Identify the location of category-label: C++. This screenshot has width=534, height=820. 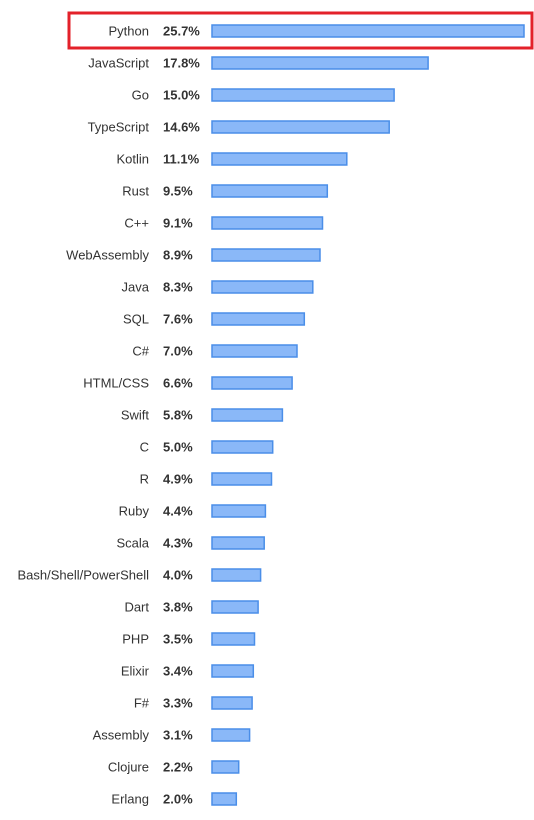
(136, 223).